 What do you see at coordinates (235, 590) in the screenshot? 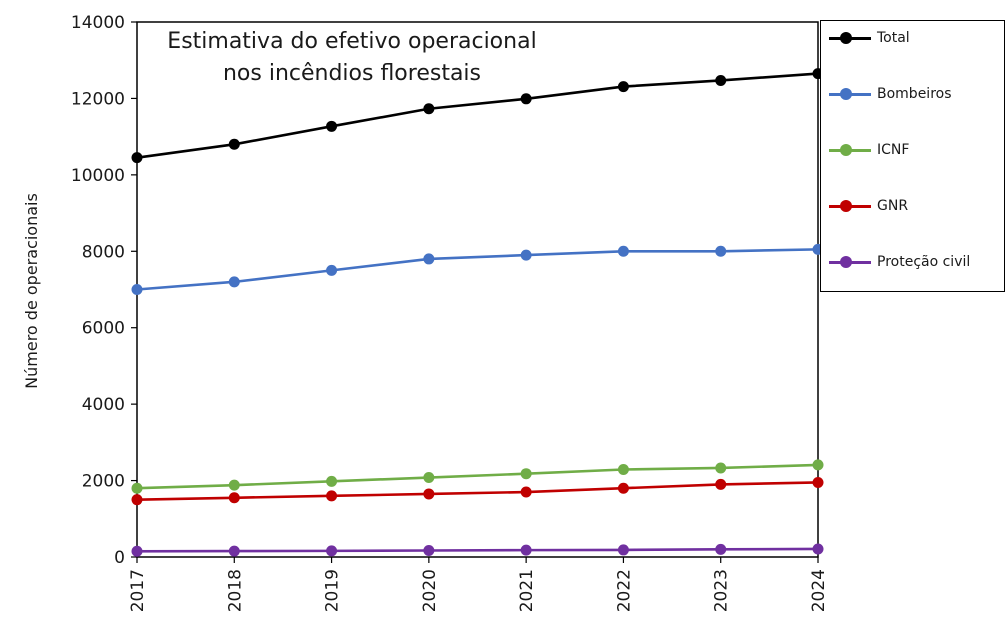
I see `x-tick-label: 2018` at bounding box center [235, 590].